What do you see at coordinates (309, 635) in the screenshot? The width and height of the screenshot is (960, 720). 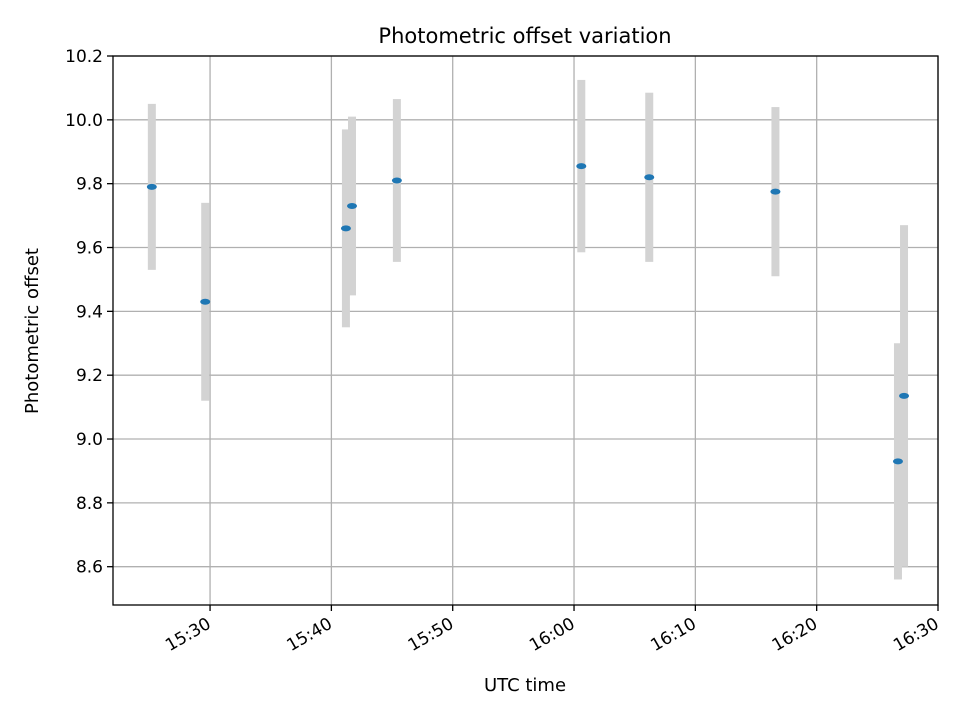 I see `x-tick-label: 15:40` at bounding box center [309, 635].